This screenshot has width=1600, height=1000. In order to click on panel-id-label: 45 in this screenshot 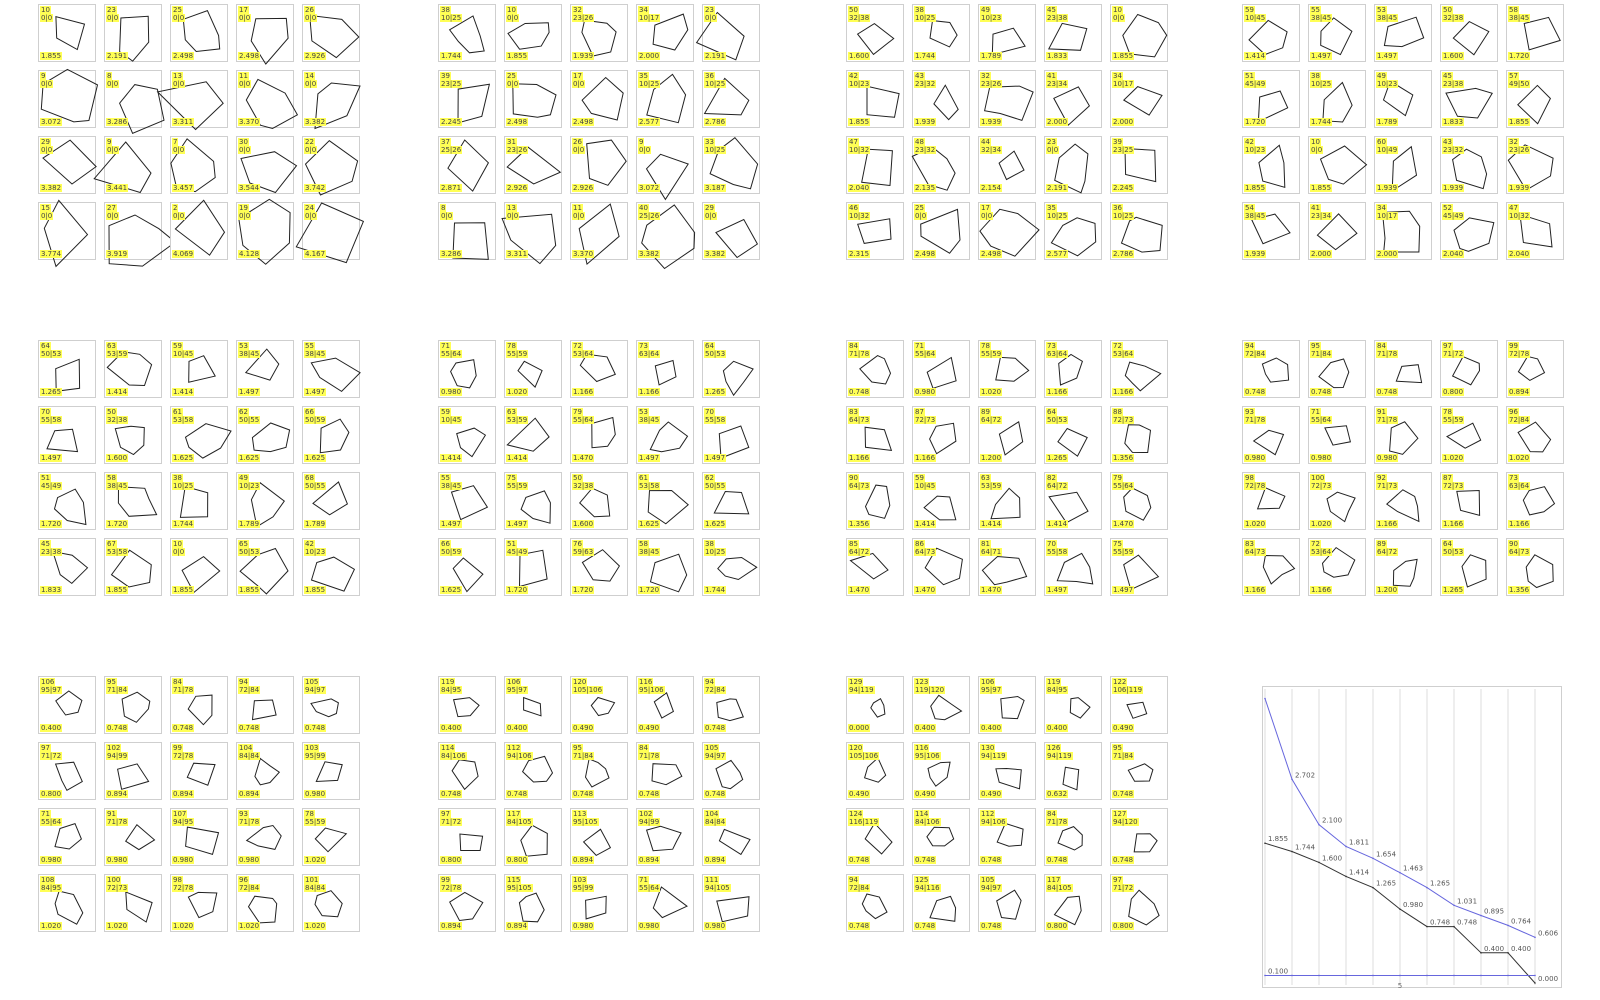, I will do `click(1051, 10)`.